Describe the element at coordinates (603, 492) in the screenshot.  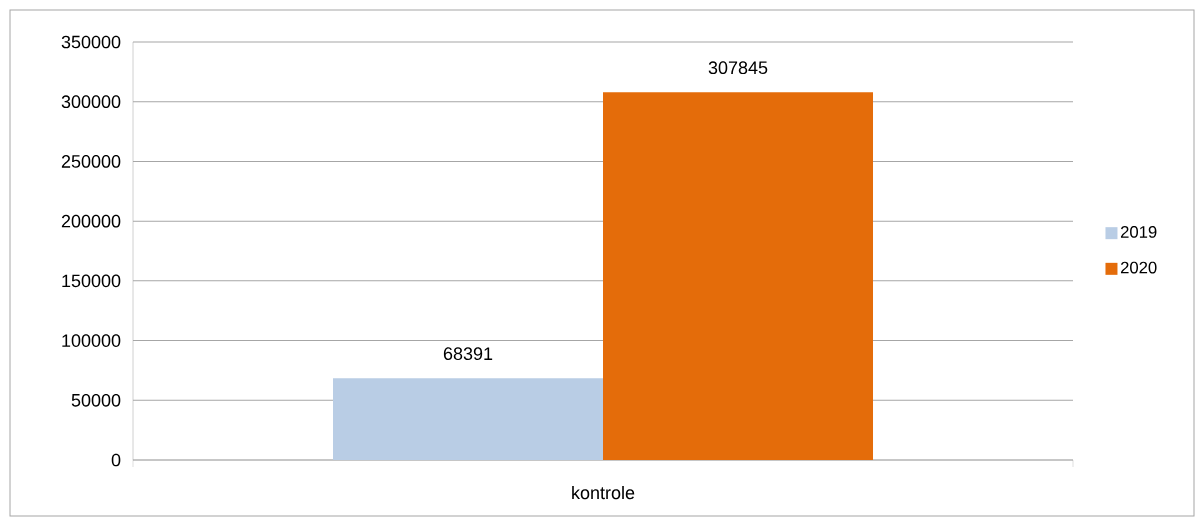
I see `x-tick-label: kontrole` at that location.